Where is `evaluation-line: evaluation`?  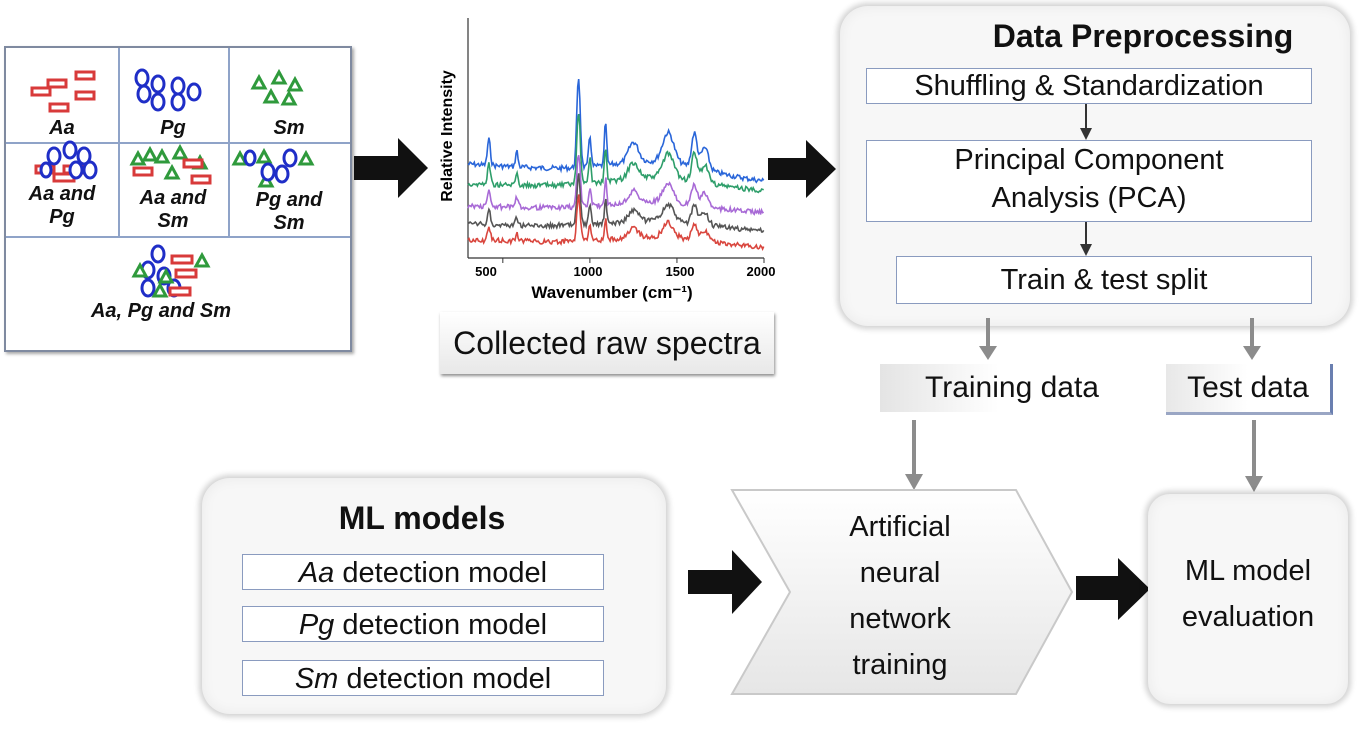
evaluation-line: evaluation is located at coordinates (1248, 617).